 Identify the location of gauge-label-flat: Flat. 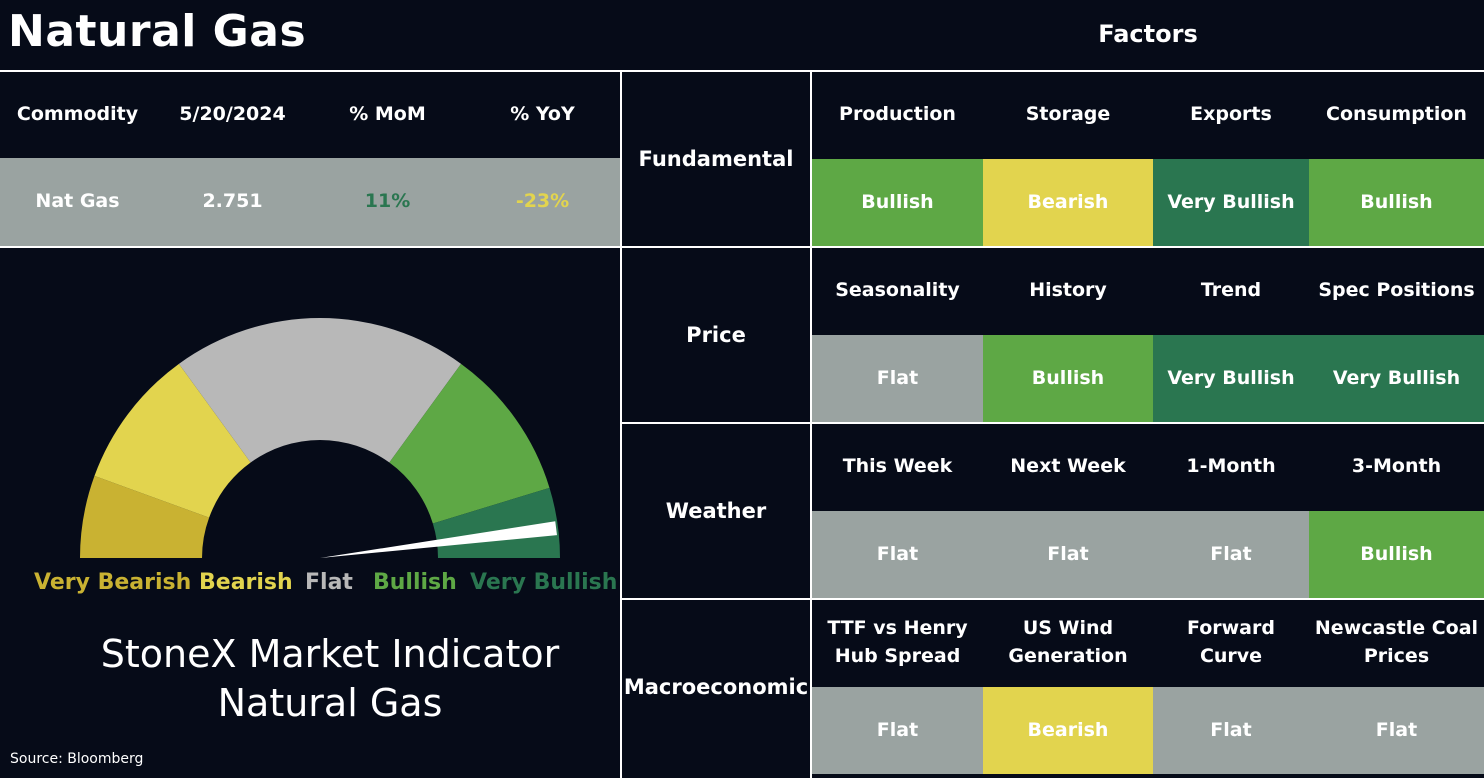
(329, 582).